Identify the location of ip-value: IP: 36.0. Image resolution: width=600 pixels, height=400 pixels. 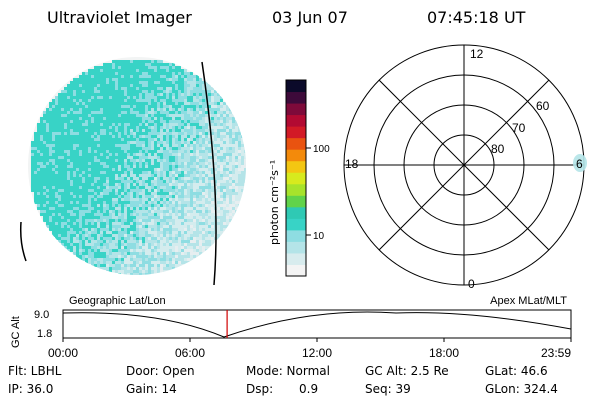
(31, 389).